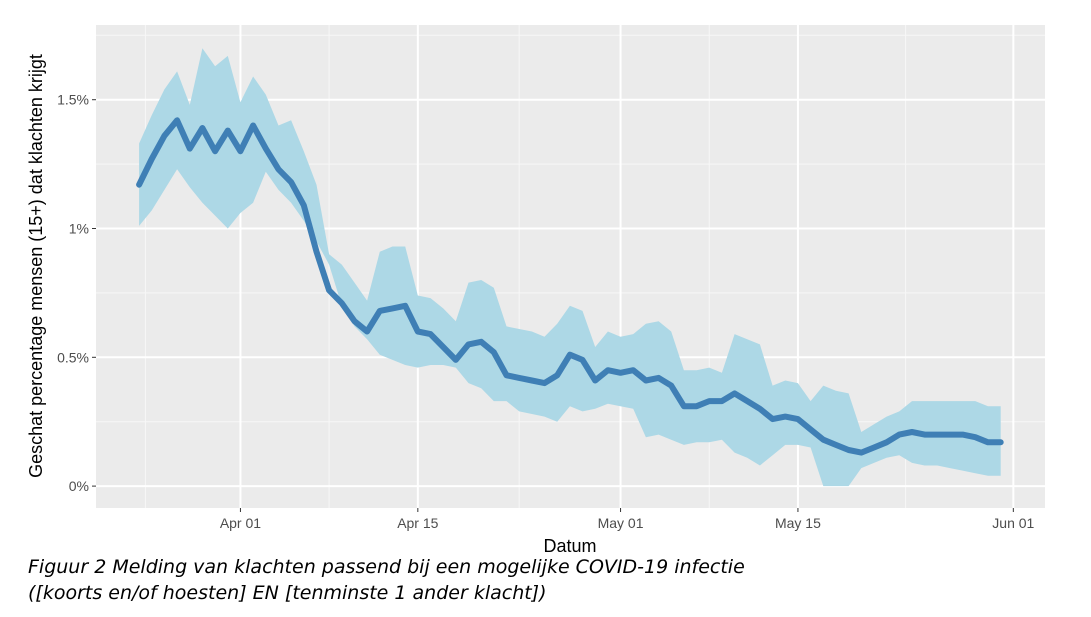 Image resolution: width=1091 pixels, height=617 pixels. What do you see at coordinates (79, 486) in the screenshot?
I see `y-tick-label: 0%` at bounding box center [79, 486].